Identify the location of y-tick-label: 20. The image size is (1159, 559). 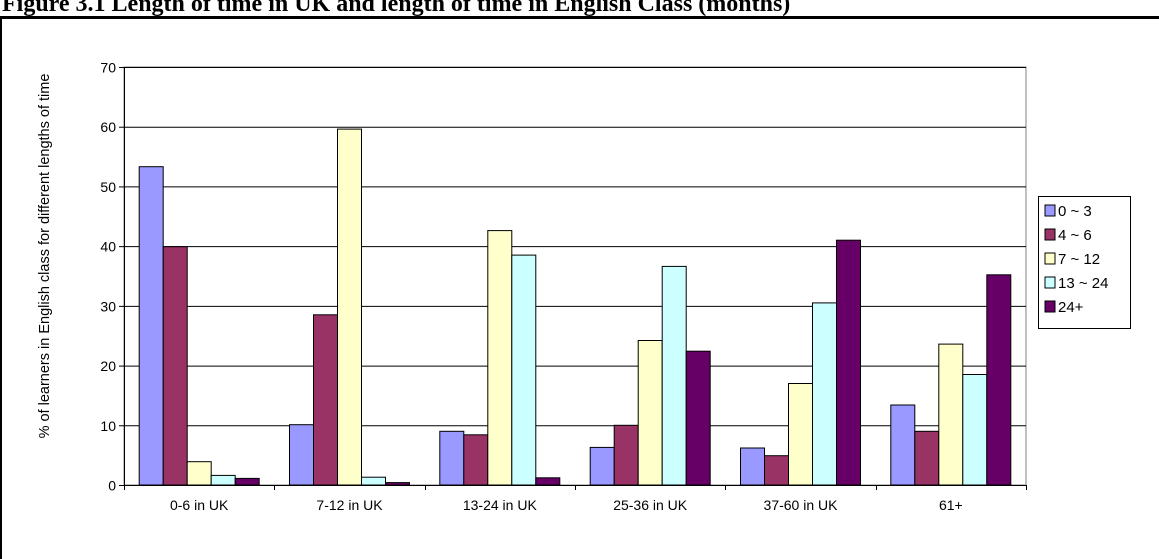
(108, 366).